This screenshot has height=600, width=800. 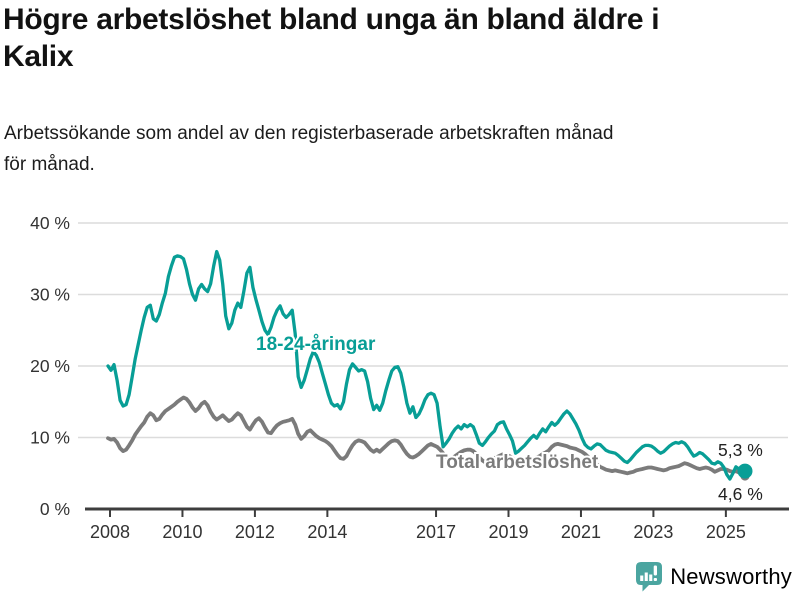 I want to click on y-axis-label: 30 %, so click(x=50, y=295).